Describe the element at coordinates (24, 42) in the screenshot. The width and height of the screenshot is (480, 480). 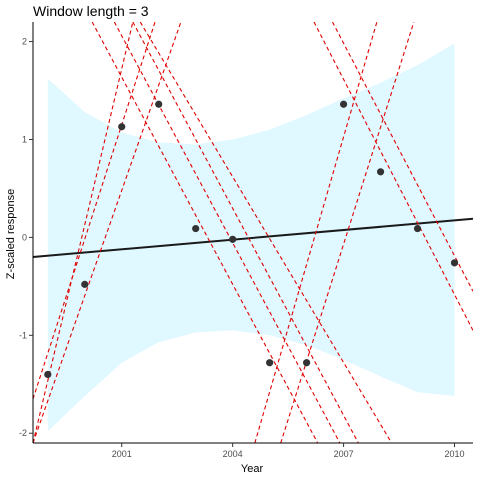
I see `y-tick-label: 2` at that location.